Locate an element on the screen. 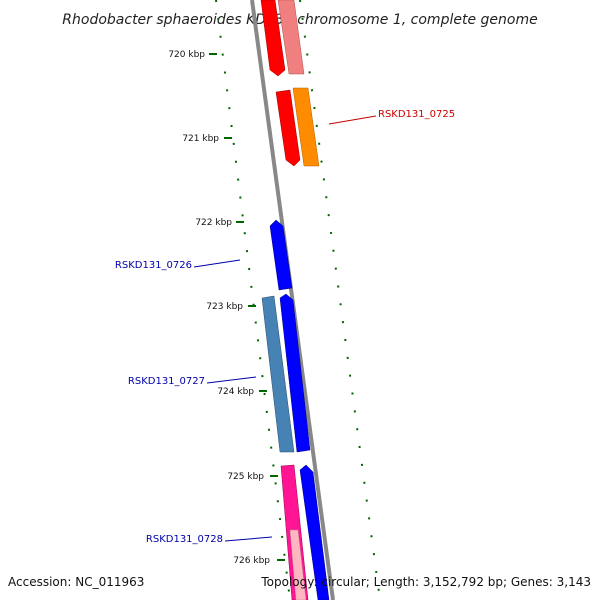 The width and height of the screenshot is (600, 600). inner-ruler is located at coordinates (253, 300).